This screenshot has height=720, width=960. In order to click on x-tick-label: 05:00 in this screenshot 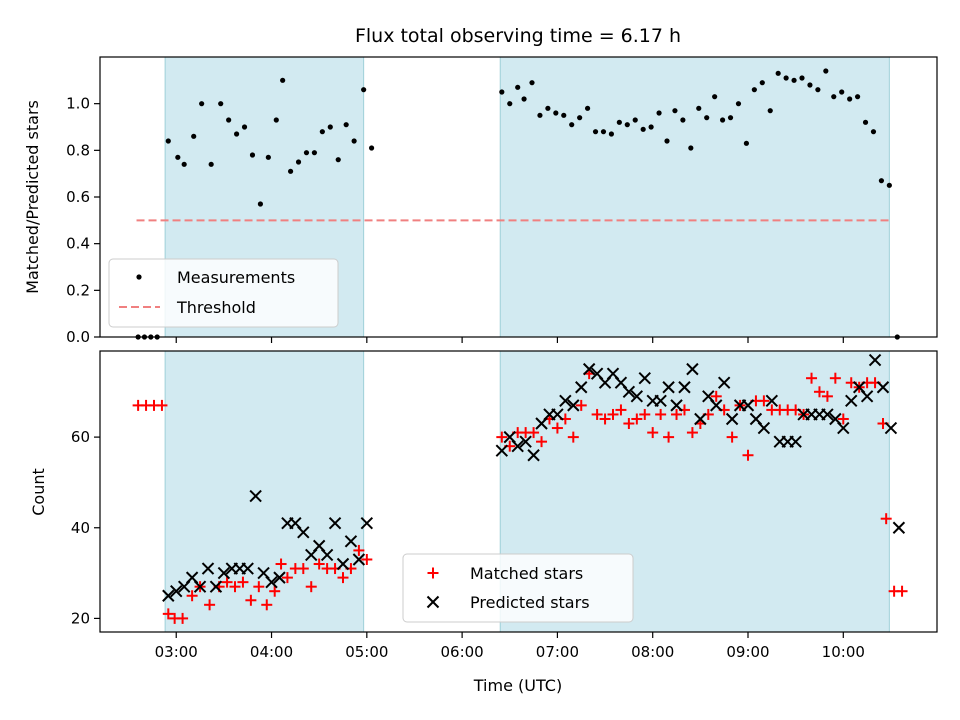, I will do `click(366, 652)`.